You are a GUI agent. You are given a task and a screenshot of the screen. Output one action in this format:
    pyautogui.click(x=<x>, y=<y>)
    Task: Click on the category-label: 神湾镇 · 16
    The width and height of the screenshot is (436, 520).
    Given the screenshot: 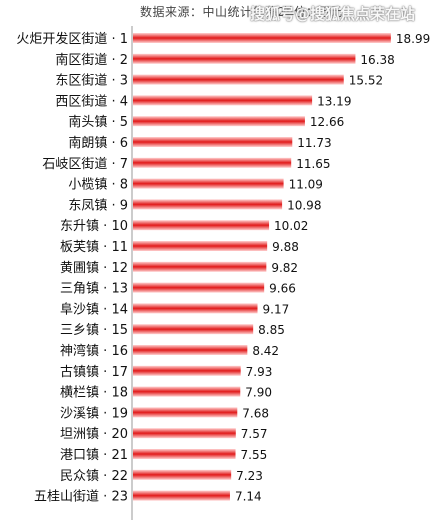 What is the action you would take?
    pyautogui.click(x=94, y=351)
    